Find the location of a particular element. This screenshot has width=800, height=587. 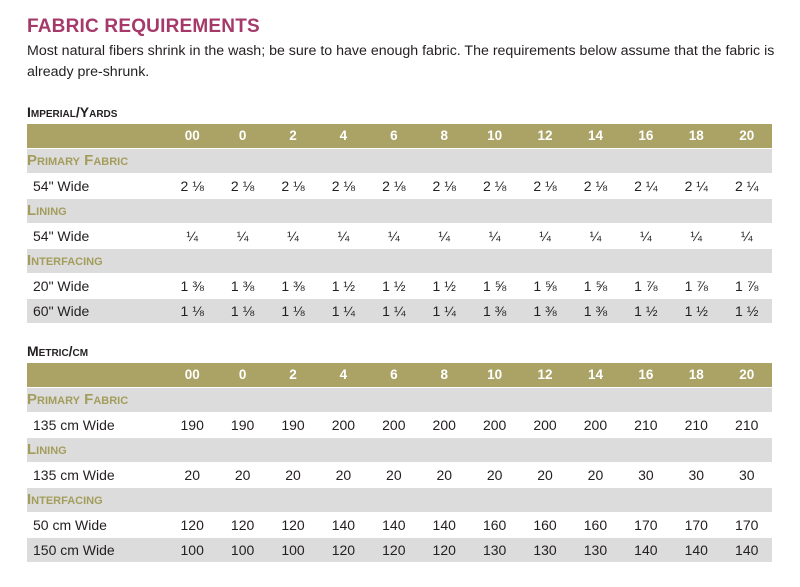

category-label: Primary Fabric is located at coordinates (399, 399).